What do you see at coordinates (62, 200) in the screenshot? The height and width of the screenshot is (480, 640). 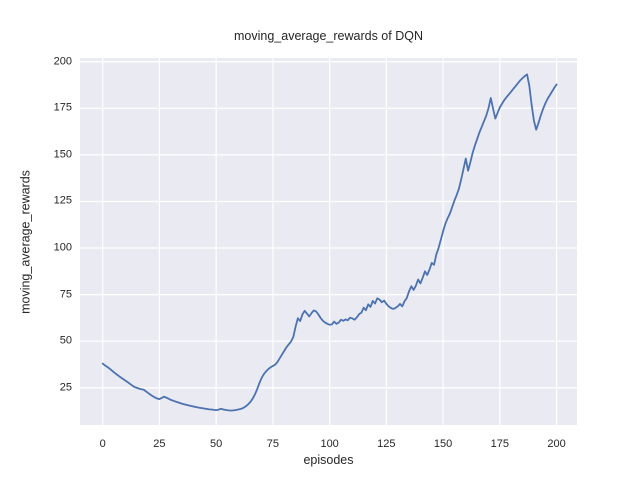 I see `y-tick-label: 125` at bounding box center [62, 200].